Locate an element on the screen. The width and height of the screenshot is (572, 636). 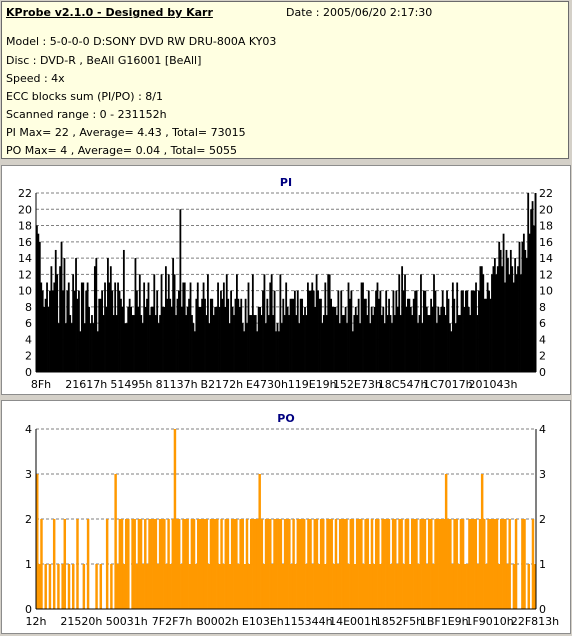
x-tick-label: 18C547h is located at coordinates (403, 384).